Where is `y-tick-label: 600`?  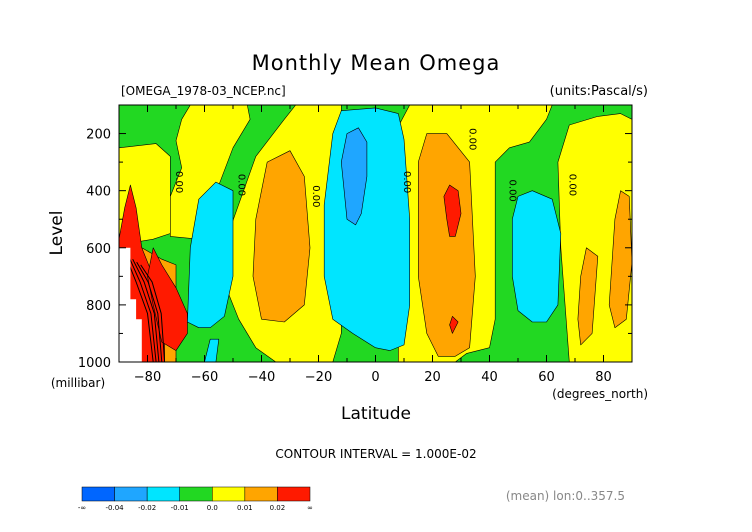 y-tick-label: 600 is located at coordinates (98, 249).